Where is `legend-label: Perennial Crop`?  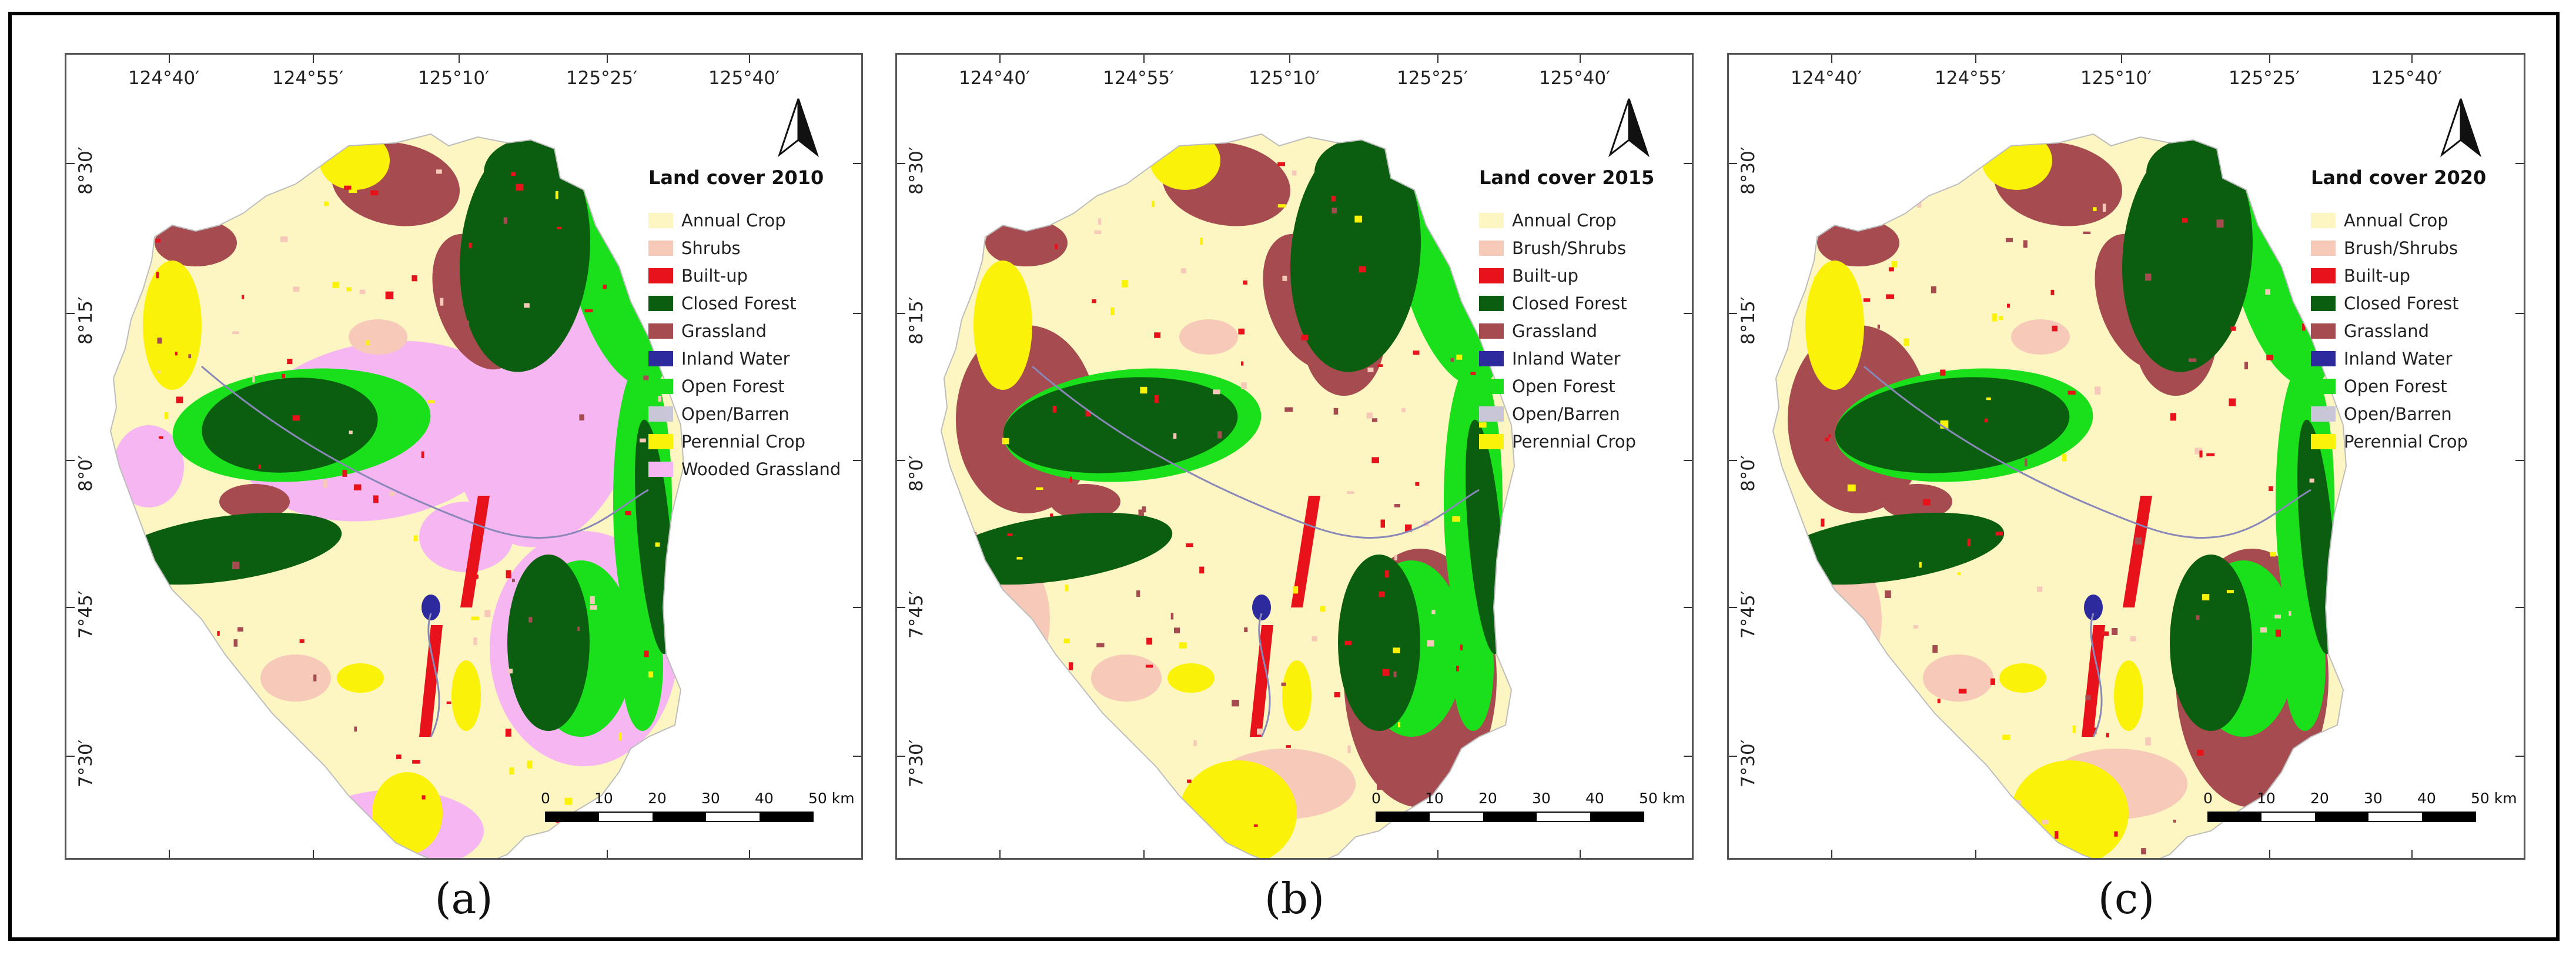
legend-label: Perennial Crop is located at coordinates (2406, 441).